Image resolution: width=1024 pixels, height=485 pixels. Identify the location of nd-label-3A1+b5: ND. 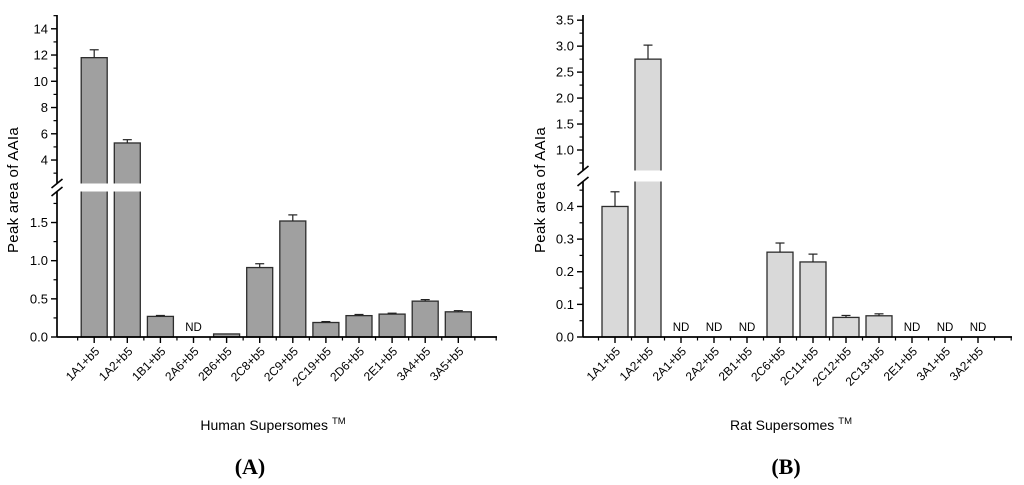
(945, 328).